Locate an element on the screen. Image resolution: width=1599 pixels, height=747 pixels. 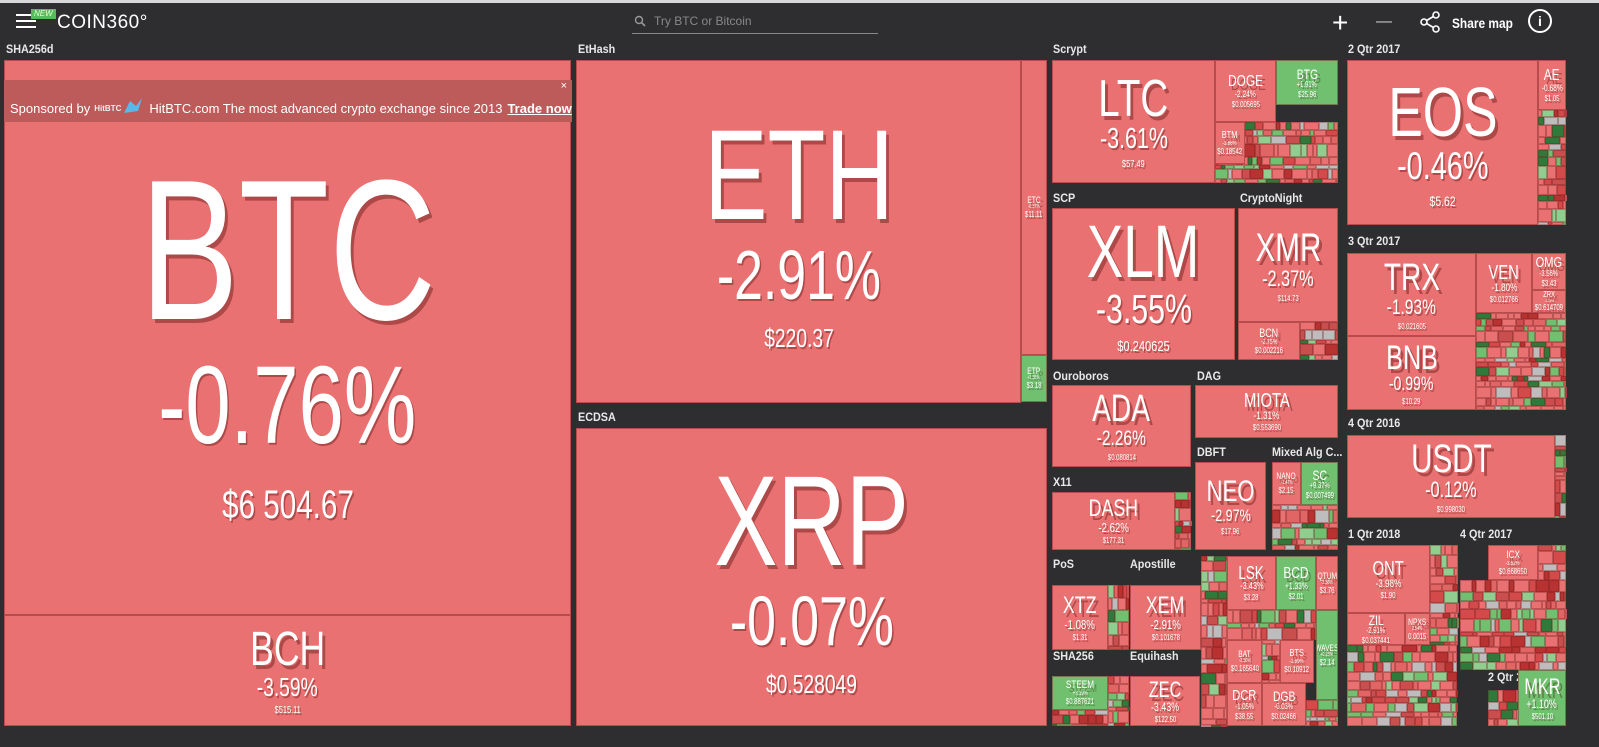
coin-tile-xem: XEM -2.91% $0.101678 is located at coordinates (1165, 617).